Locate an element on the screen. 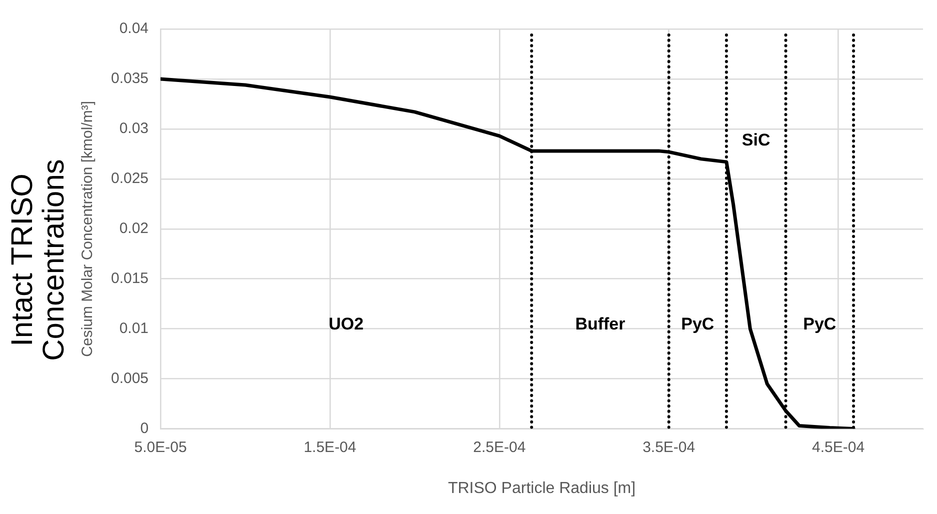 The height and width of the screenshot is (514, 937). x-axis-title: TRISO Particle Radius [m] is located at coordinates (542, 488).